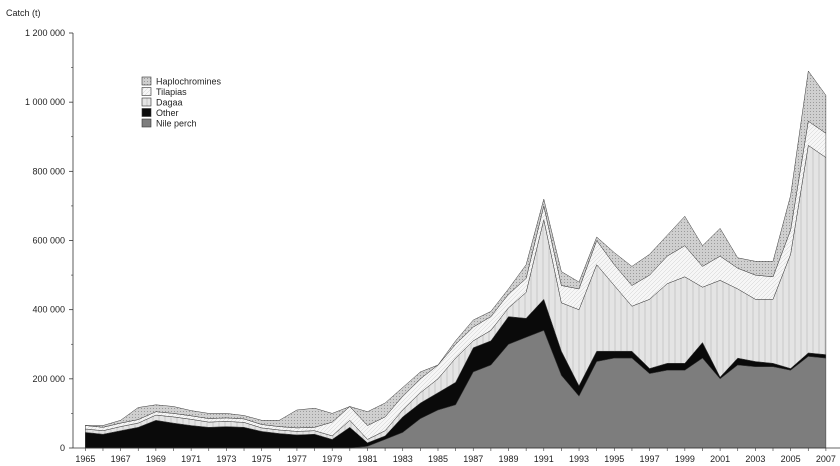 The height and width of the screenshot is (466, 840). What do you see at coordinates (48, 171) in the screenshot?
I see `y-tick-label: 800 000` at bounding box center [48, 171].